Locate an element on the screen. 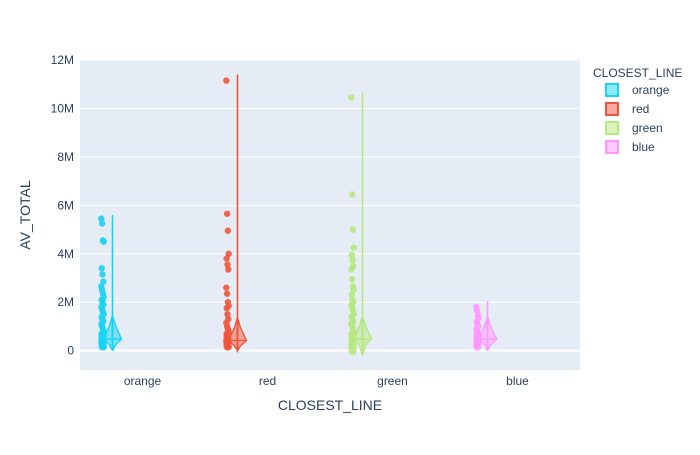  legend-label: red is located at coordinates (640, 109).